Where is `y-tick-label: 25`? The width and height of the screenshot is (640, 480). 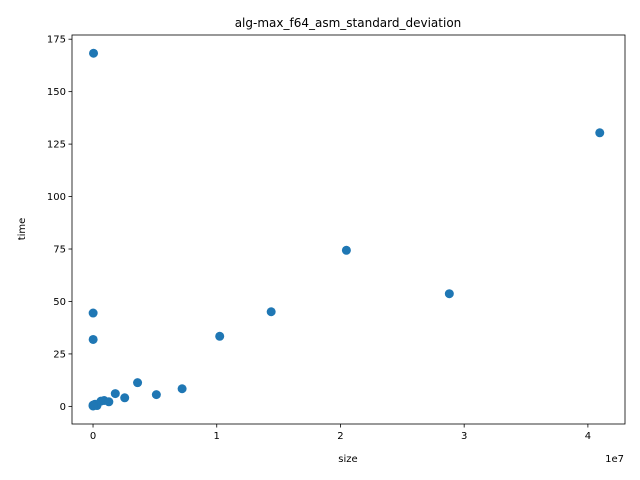 y-tick-label: 25 is located at coordinates (59, 354).